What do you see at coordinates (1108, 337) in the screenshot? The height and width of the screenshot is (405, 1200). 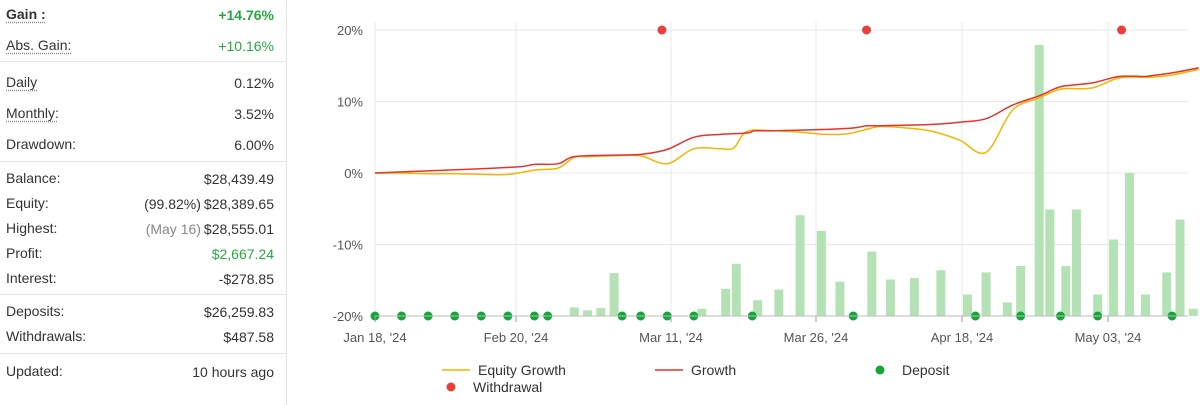 I see `x-tick-label: May 03, '24` at bounding box center [1108, 337].